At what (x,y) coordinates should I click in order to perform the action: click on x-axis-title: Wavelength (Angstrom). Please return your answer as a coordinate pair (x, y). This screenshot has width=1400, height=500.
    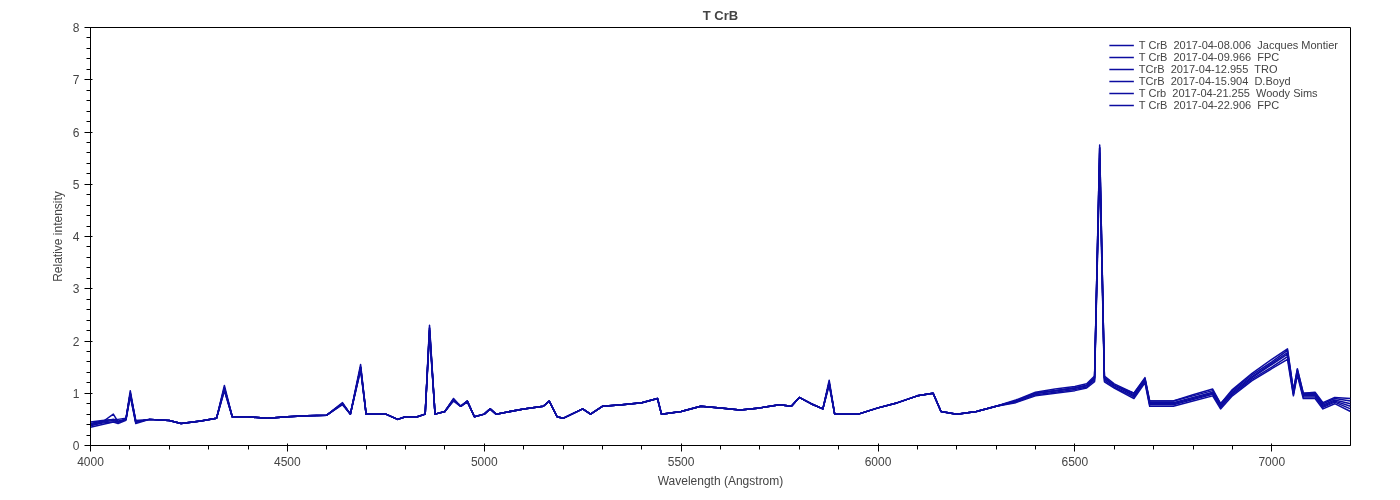
    Looking at the image, I should click on (720, 480).